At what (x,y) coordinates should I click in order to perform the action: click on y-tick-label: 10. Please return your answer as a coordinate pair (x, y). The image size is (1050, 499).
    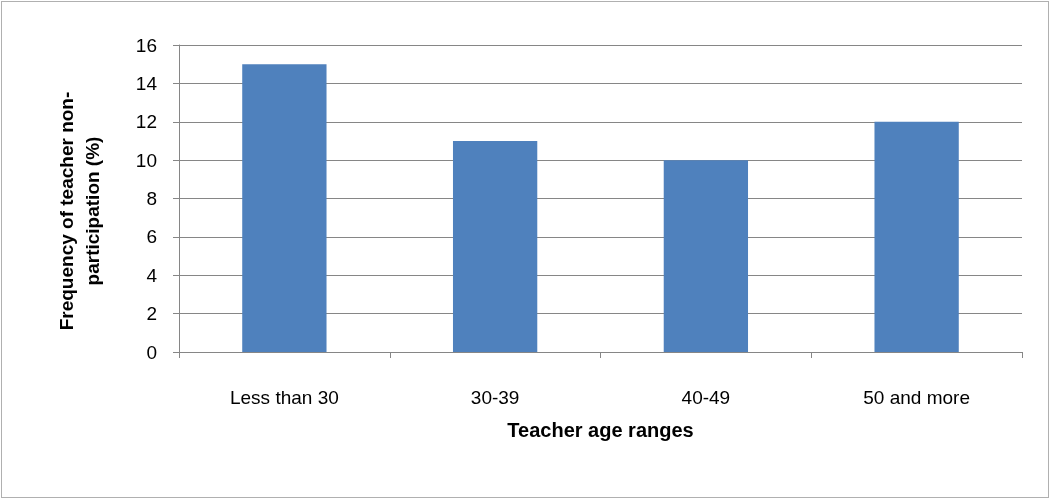
    Looking at the image, I should click on (146, 160).